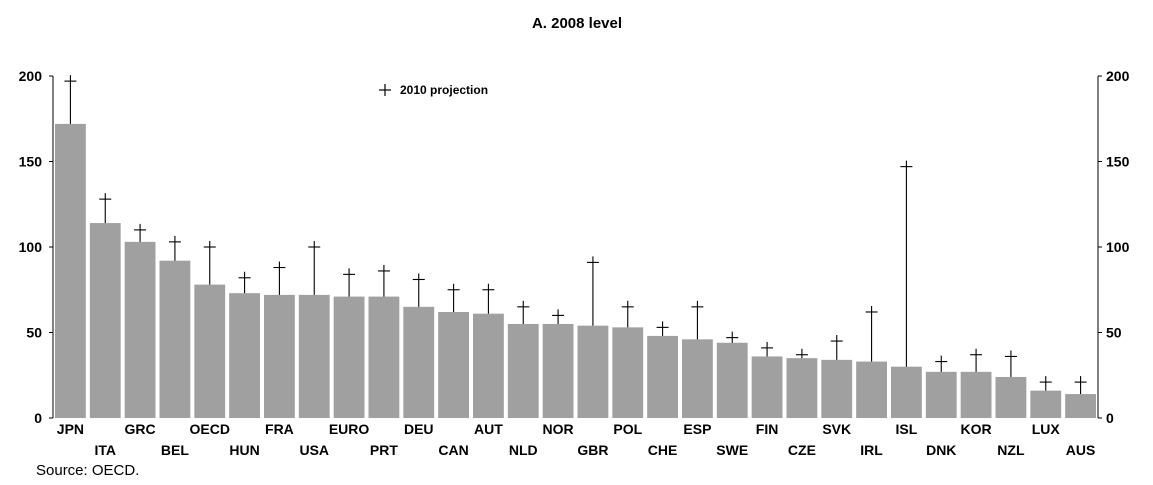  Describe the element at coordinates (383, 280) in the screenshot. I see `projection-marker-prt` at that location.